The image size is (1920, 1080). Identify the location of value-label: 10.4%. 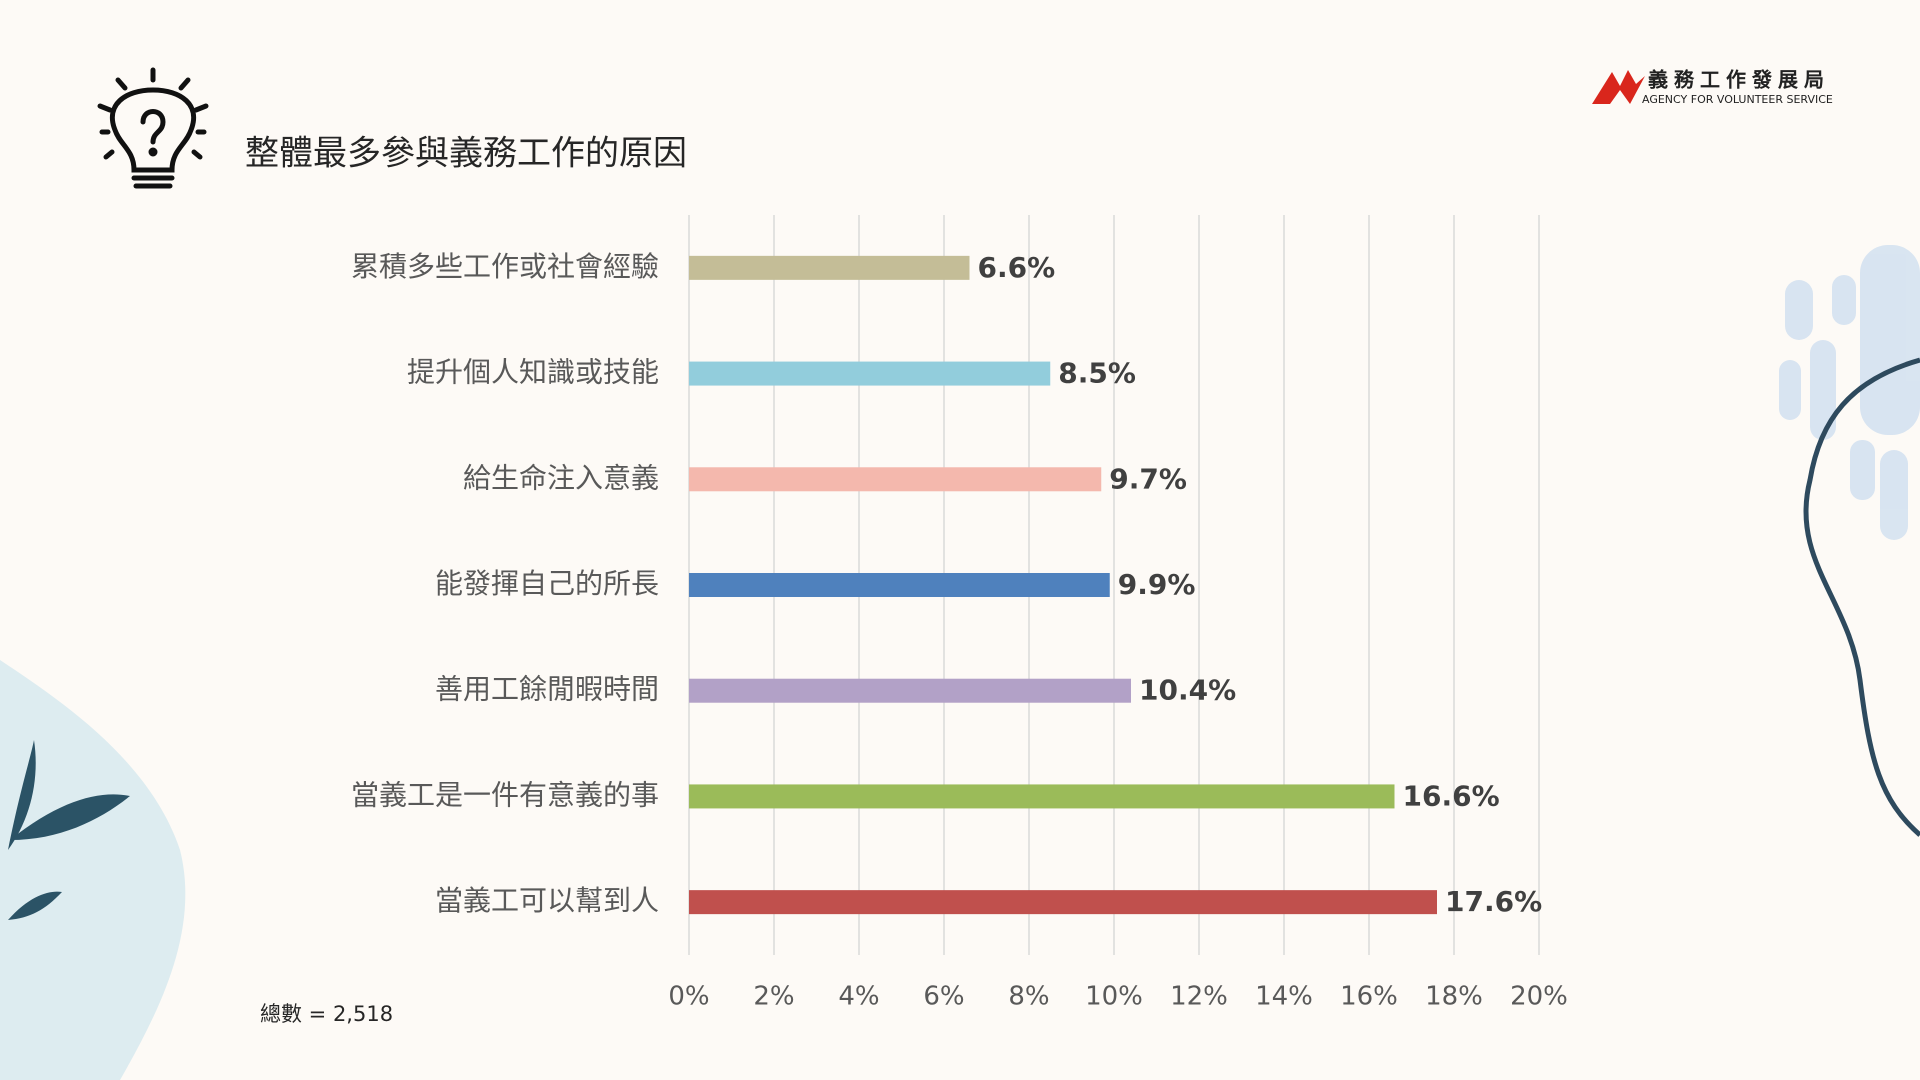
(1187, 690).